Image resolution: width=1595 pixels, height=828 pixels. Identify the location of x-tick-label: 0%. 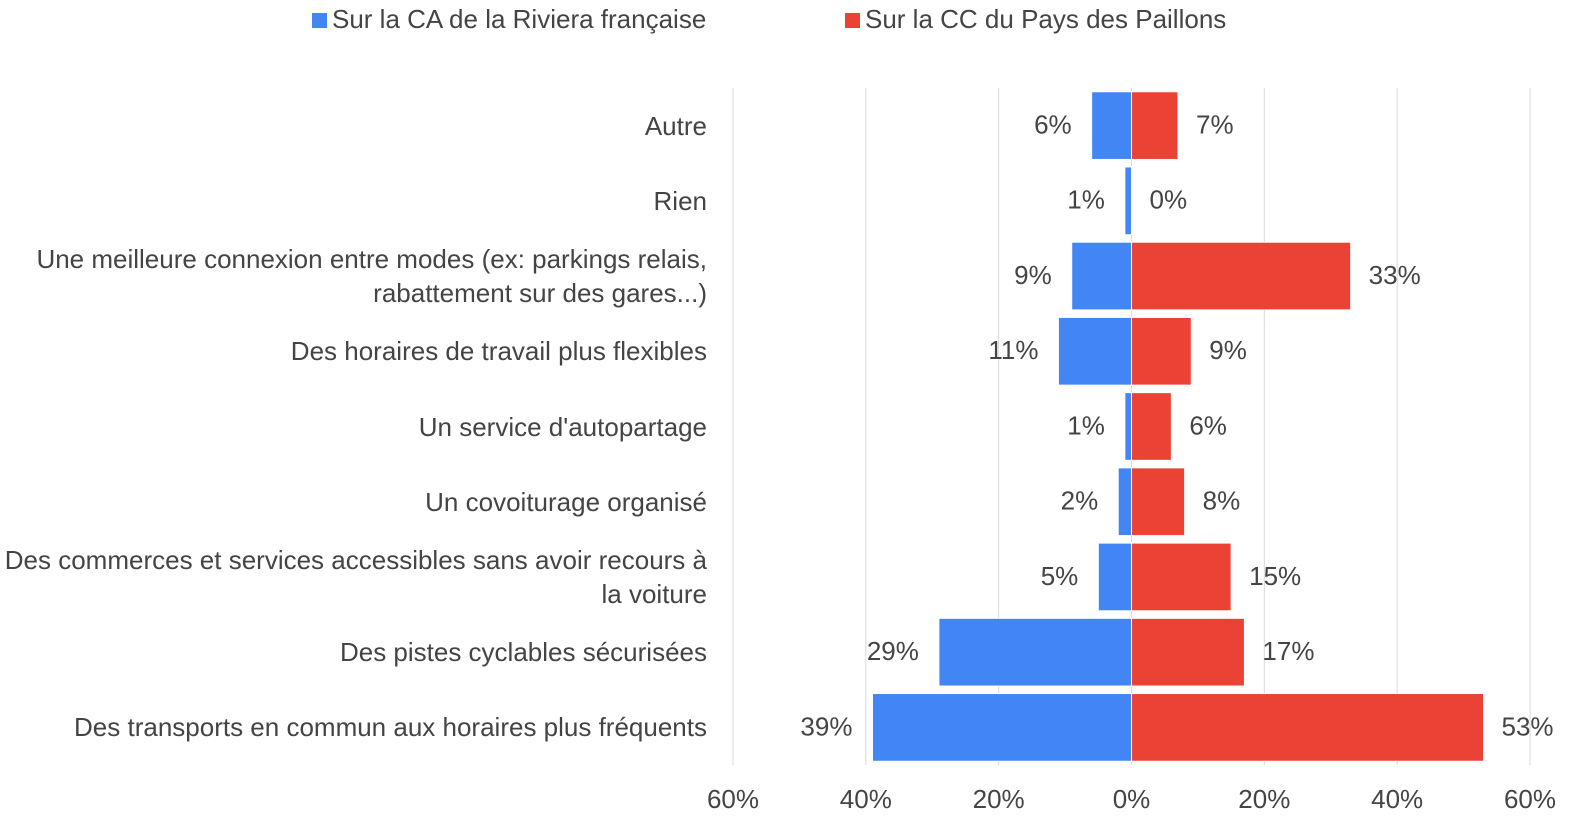
(1132, 799).